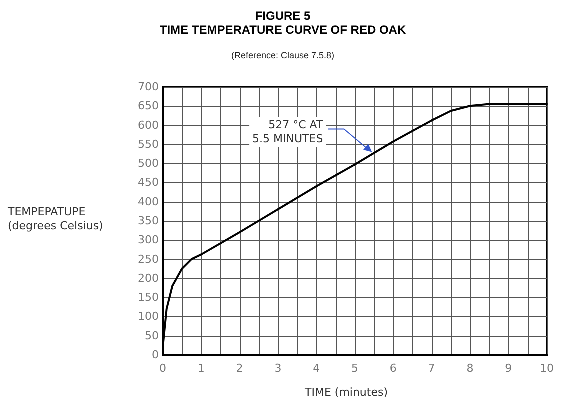 This screenshot has width=566, height=415. I want to click on y-tick-label: 350, so click(148, 221).